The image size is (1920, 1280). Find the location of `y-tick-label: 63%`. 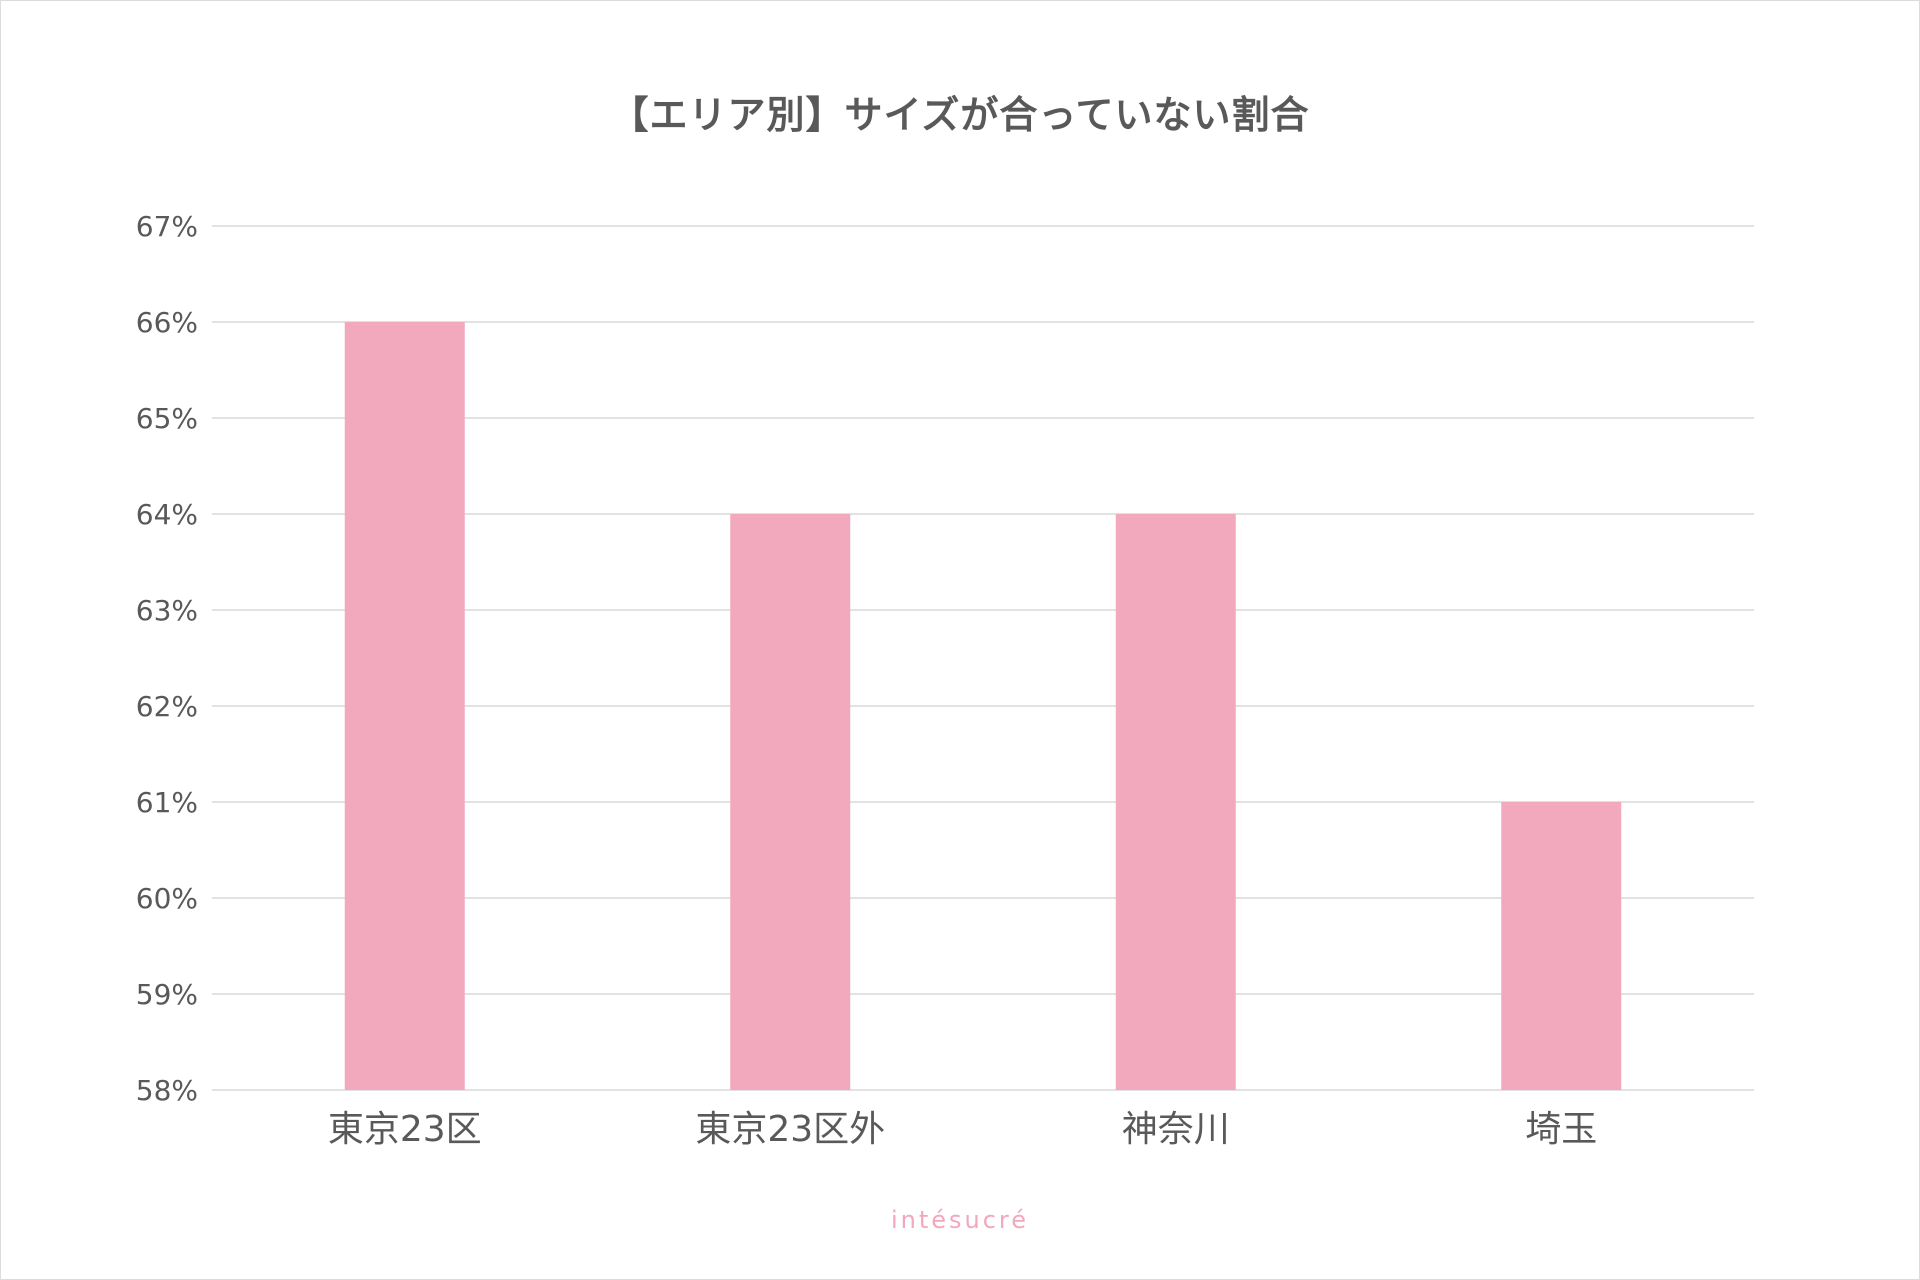

y-tick-label: 63% is located at coordinates (167, 610).